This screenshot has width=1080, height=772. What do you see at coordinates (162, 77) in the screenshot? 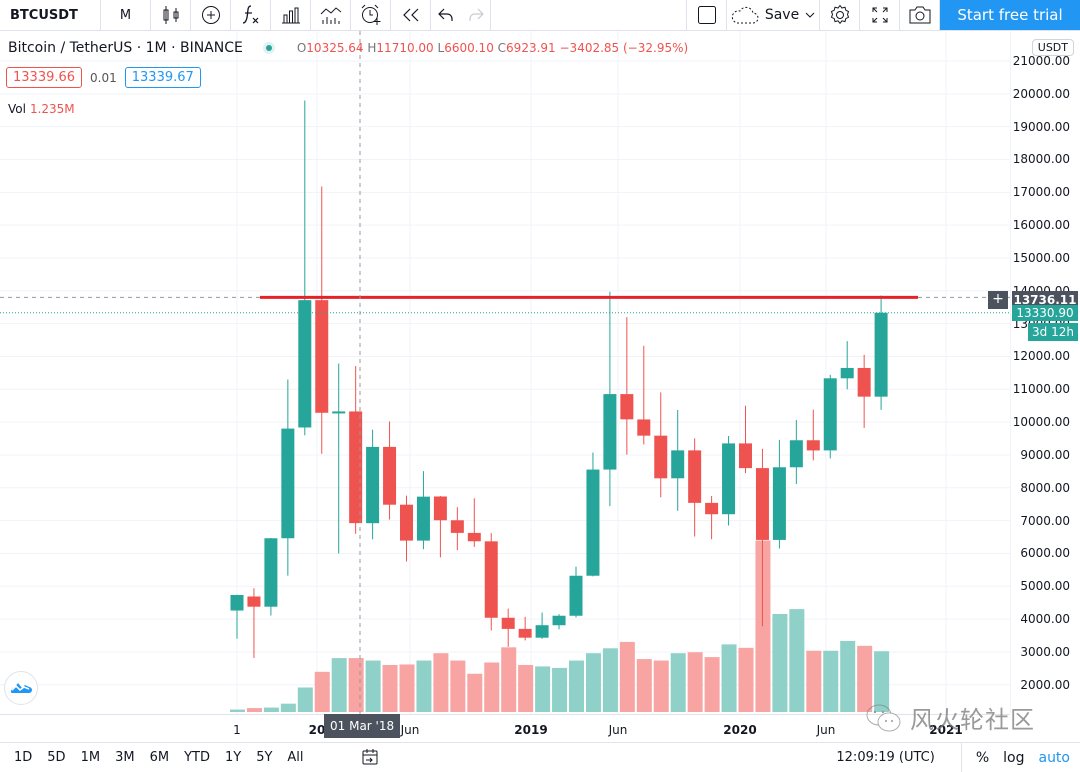
I see `buy-price-button: 13339.67` at bounding box center [162, 77].